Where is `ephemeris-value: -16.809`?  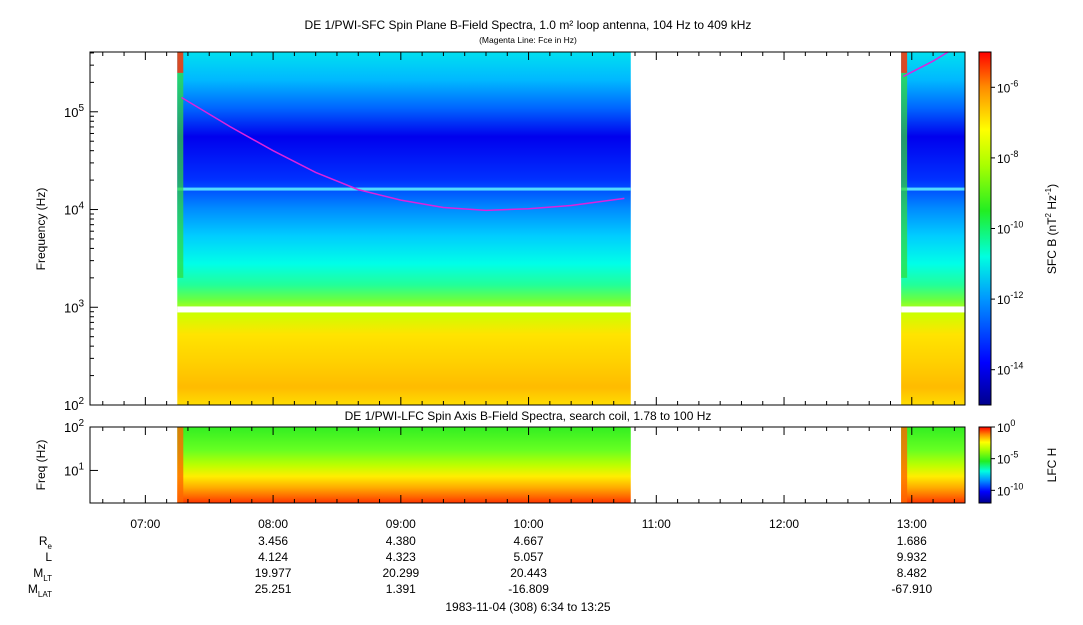
ephemeris-value: -16.809 is located at coordinates (528, 589).